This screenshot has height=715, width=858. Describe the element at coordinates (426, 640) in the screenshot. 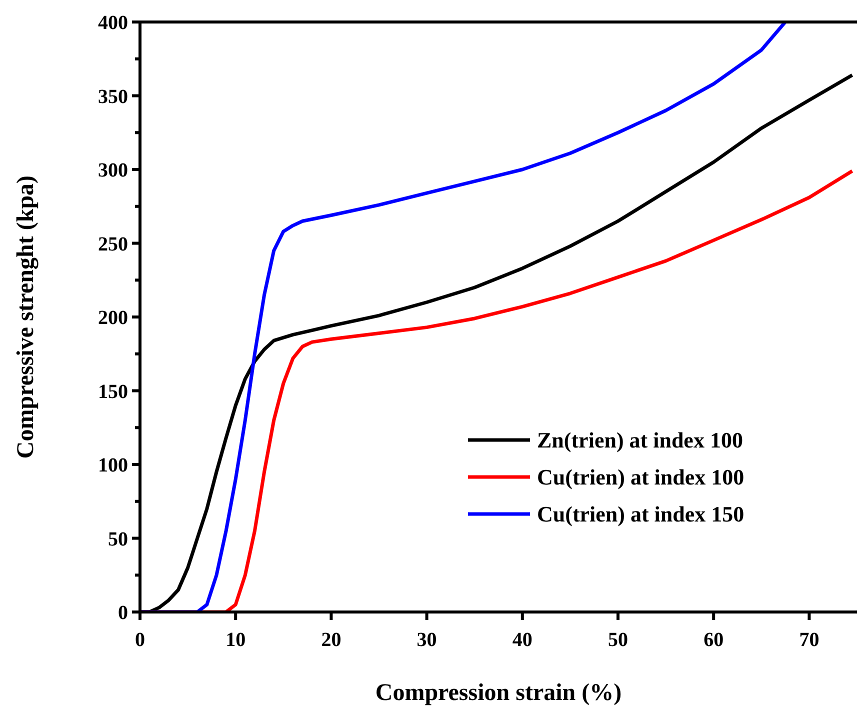

I see `x-tick-label: 30` at that location.